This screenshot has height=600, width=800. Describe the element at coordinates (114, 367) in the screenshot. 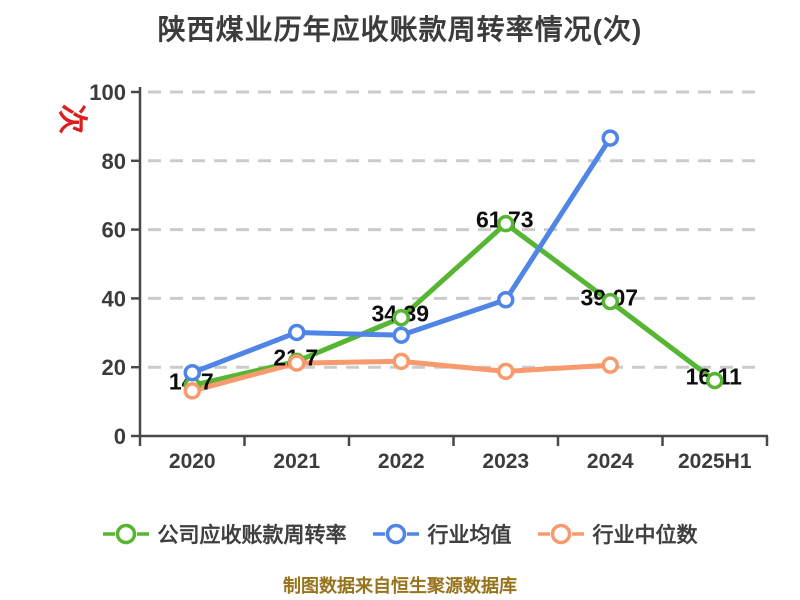

I see `y-tick-label: 20` at that location.